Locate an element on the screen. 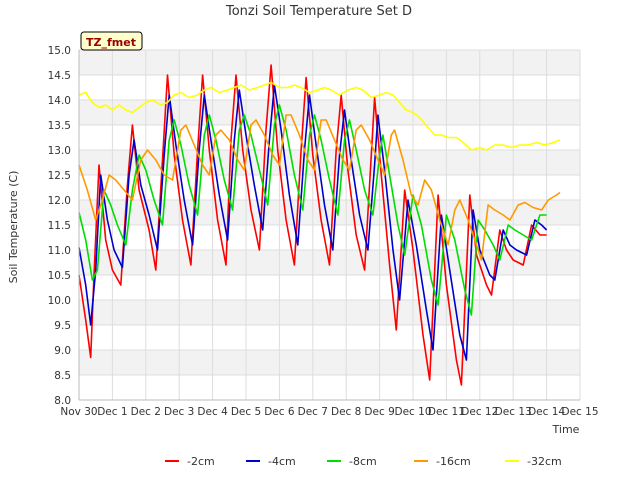 This screenshot has width=640, height=480. y-tick-label: 9.0 is located at coordinates (62, 351).